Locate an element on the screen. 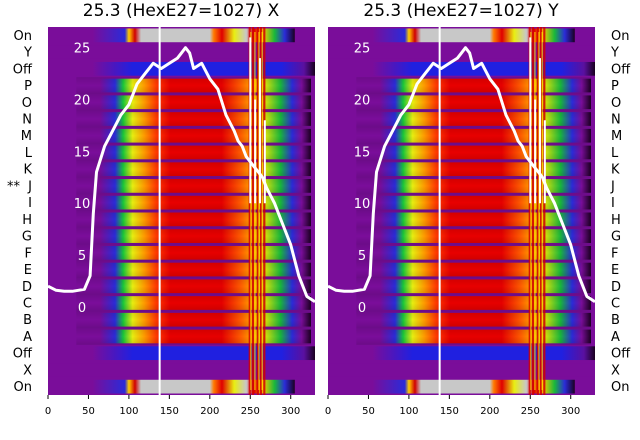  row-label-marker: ** is located at coordinates (14, 186).